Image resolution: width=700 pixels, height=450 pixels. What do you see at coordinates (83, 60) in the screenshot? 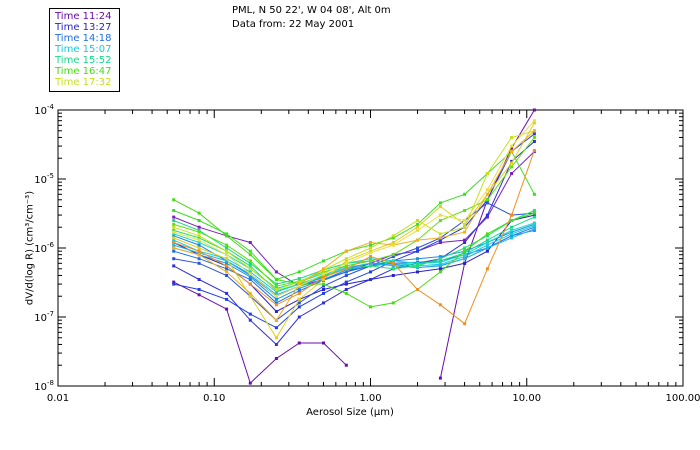
I see `legend-item: Time 15:52` at bounding box center [83, 60].